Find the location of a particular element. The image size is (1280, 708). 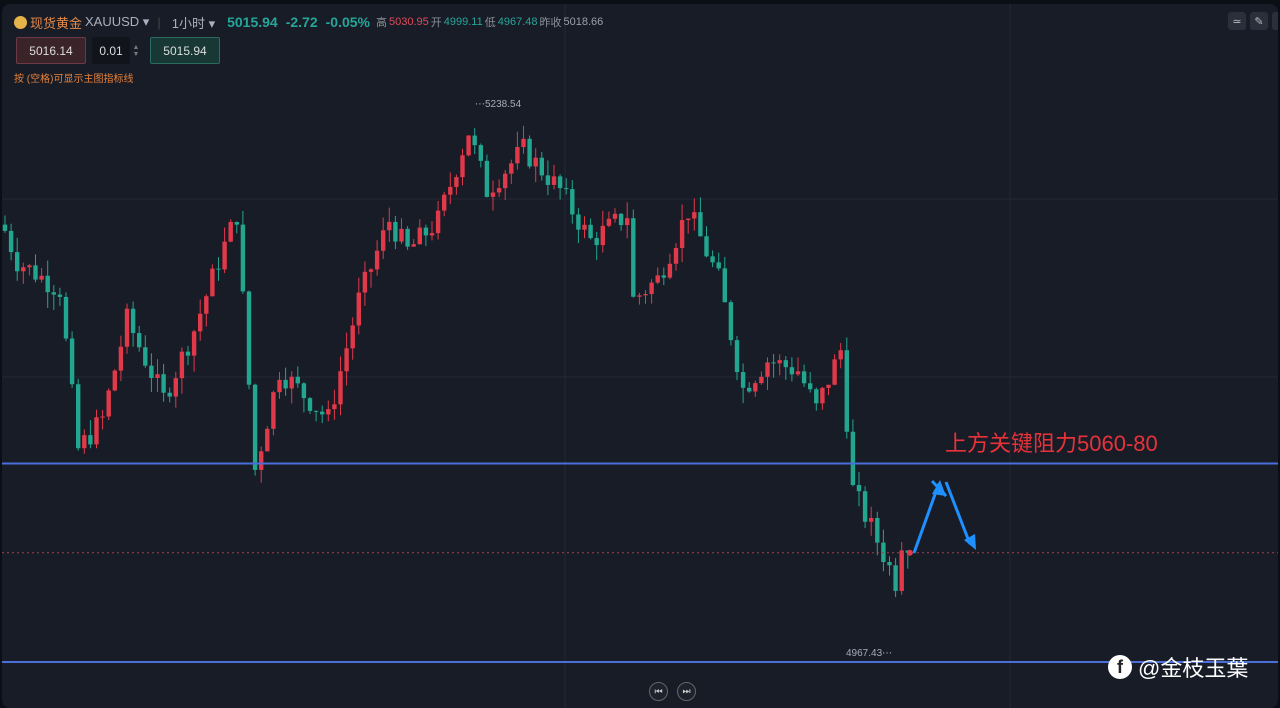

scroll-end-button: ⏭ is located at coordinates (686, 691).